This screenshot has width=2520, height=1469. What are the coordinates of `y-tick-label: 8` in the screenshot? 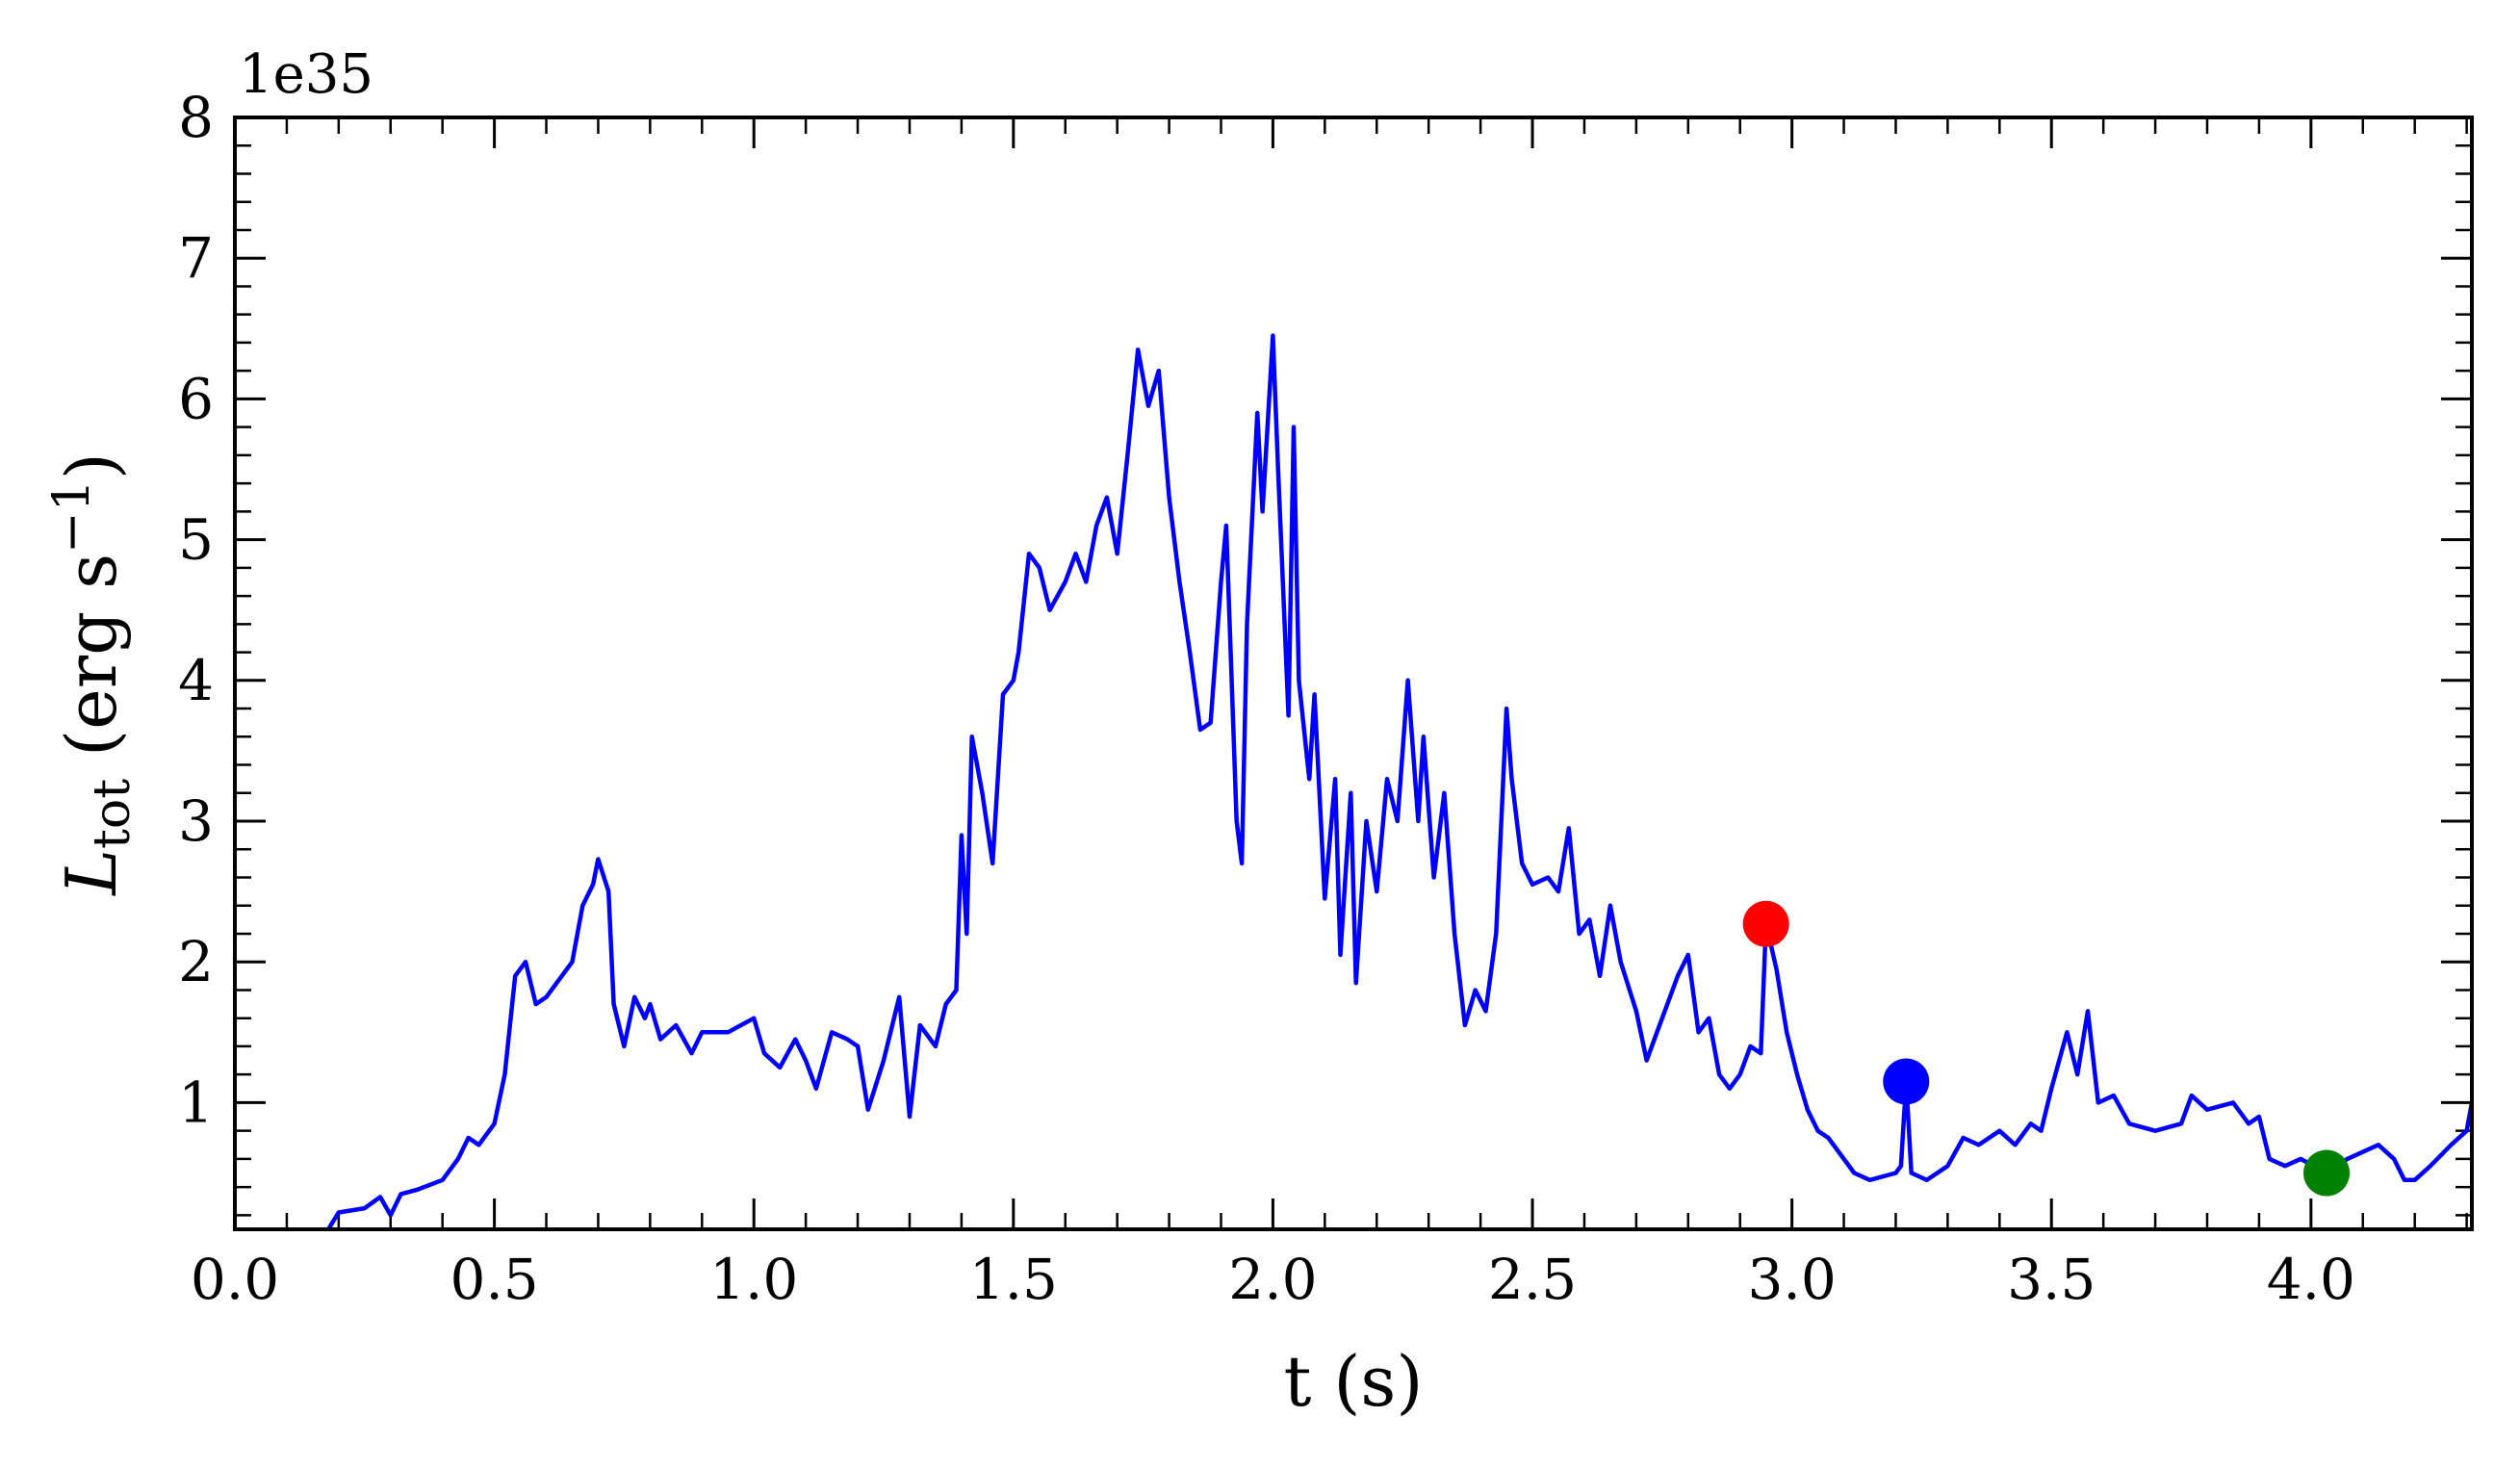 It's located at (196, 117).